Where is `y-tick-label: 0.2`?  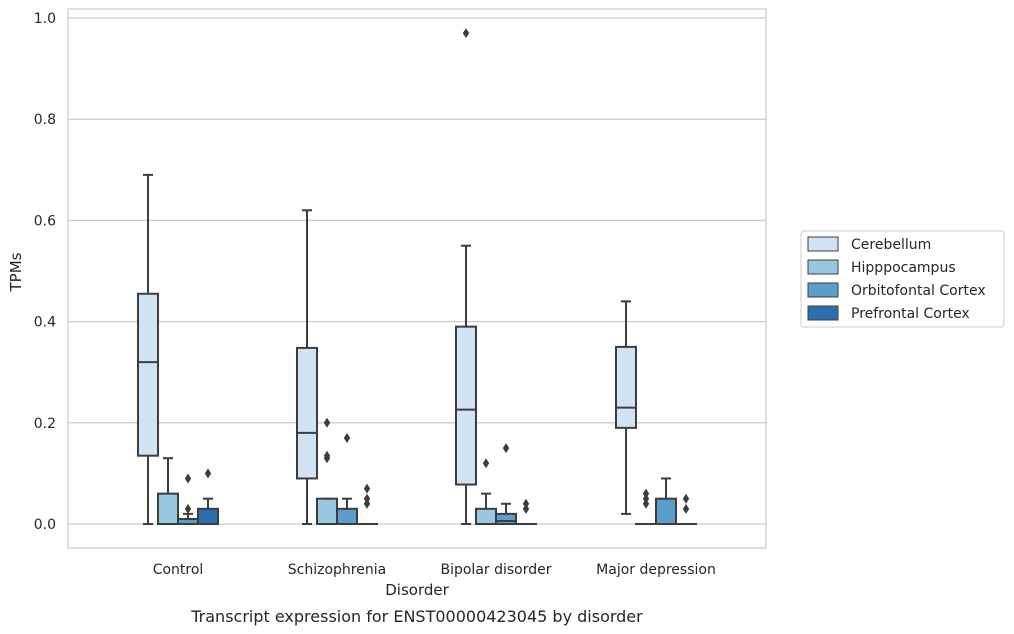
y-tick-label: 0.2 is located at coordinates (45, 424).